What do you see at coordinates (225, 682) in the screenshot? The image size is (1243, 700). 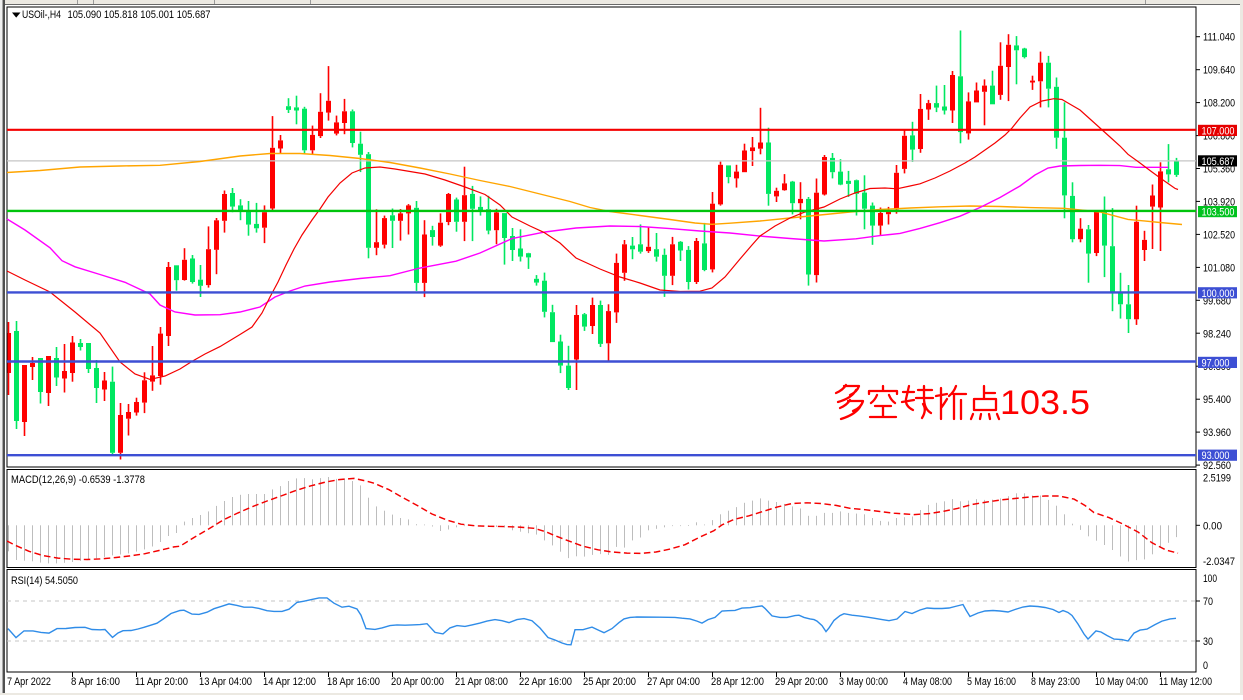 I see `svg-text: 13 Apr 04:00` at bounding box center [225, 682].